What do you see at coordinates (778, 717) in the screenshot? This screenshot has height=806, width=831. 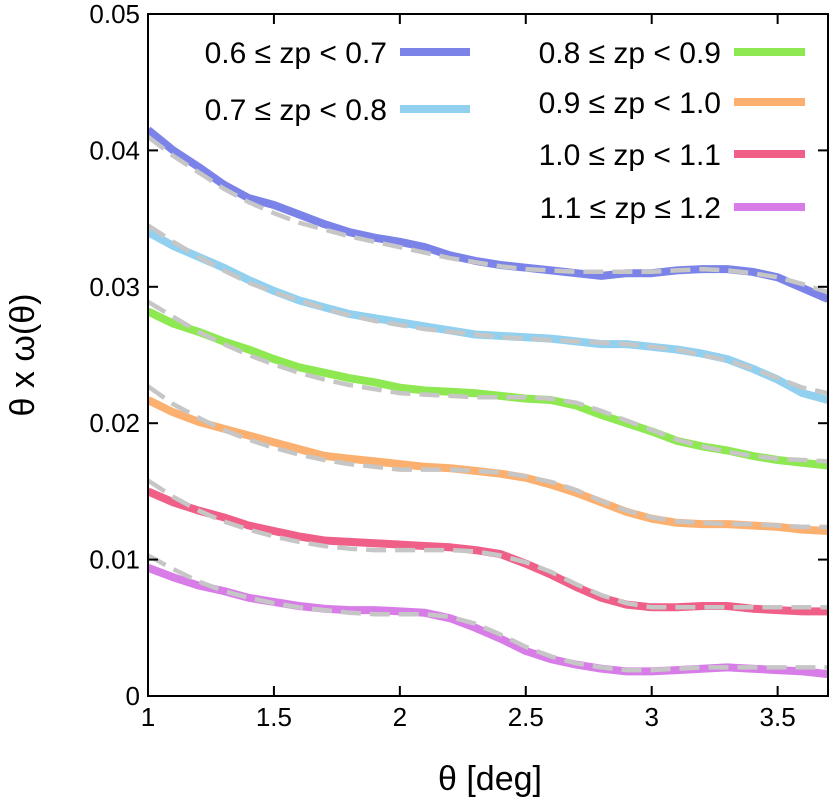 I see `x-tick-label: 3.5` at bounding box center [778, 717].